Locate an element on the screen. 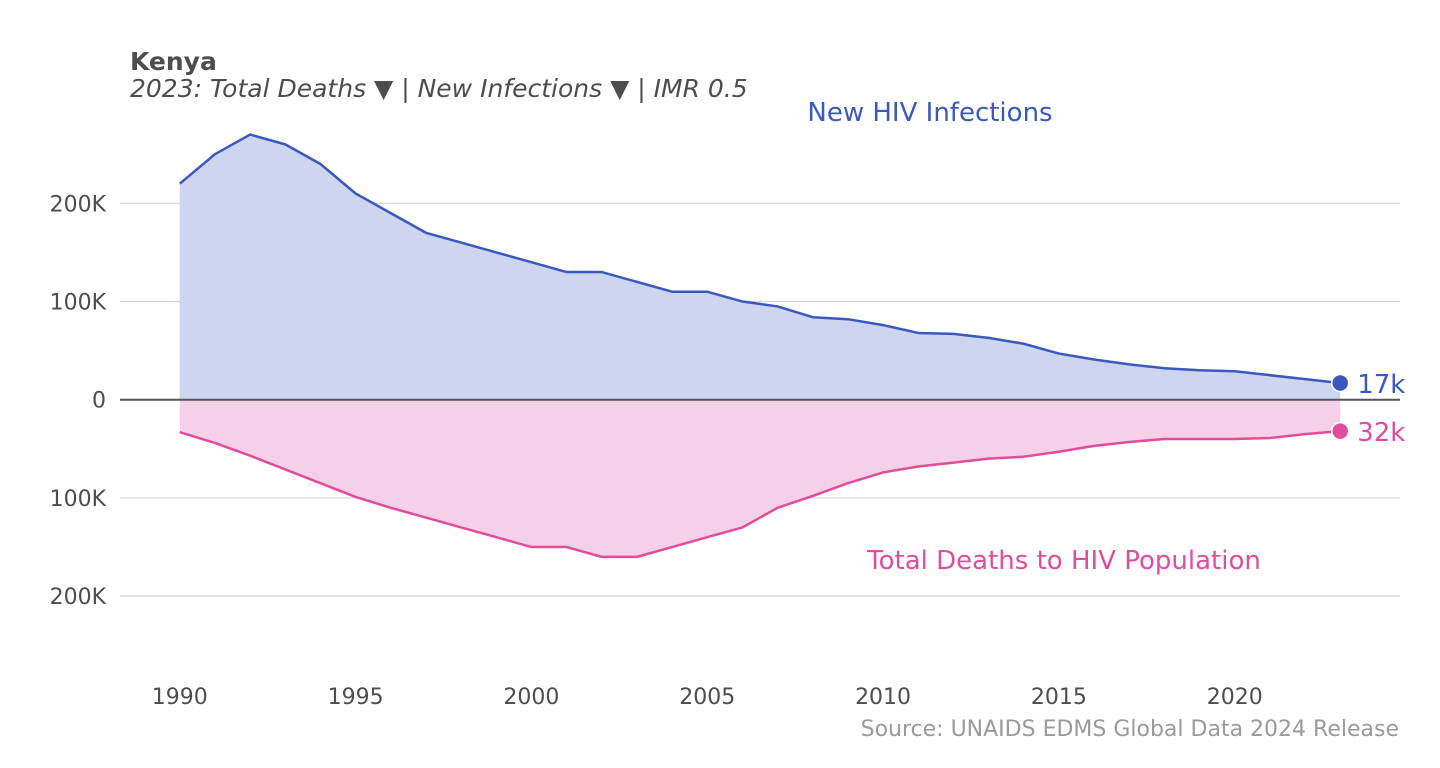 The width and height of the screenshot is (1440, 768). y-axis-ticks: 200K 100K 0 100K 200K is located at coordinates (78, 401).